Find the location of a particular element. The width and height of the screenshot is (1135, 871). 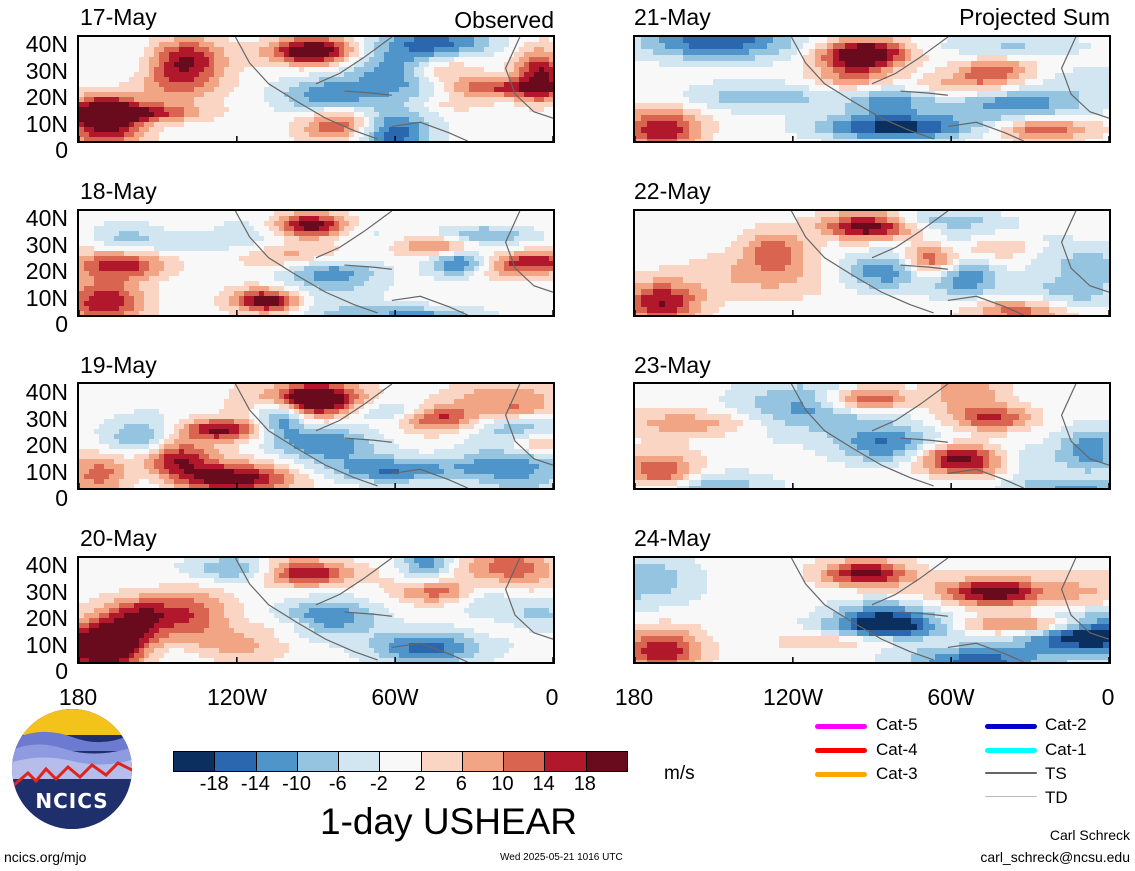

colorbar-tick-label: 18 is located at coordinates (584, 784).